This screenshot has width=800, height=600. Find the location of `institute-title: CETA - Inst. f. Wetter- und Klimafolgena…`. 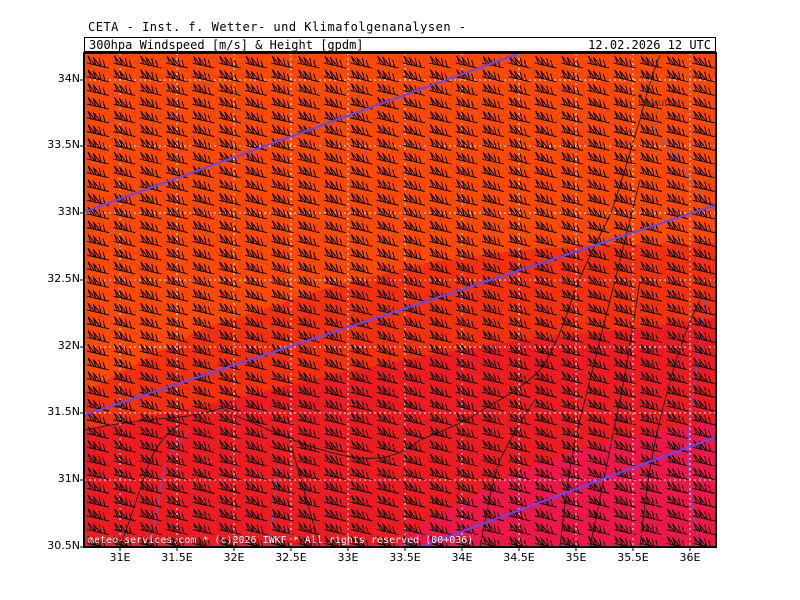

institute-title: CETA - Inst. f. Wetter- und Klimafolgena… is located at coordinates (277, 27).